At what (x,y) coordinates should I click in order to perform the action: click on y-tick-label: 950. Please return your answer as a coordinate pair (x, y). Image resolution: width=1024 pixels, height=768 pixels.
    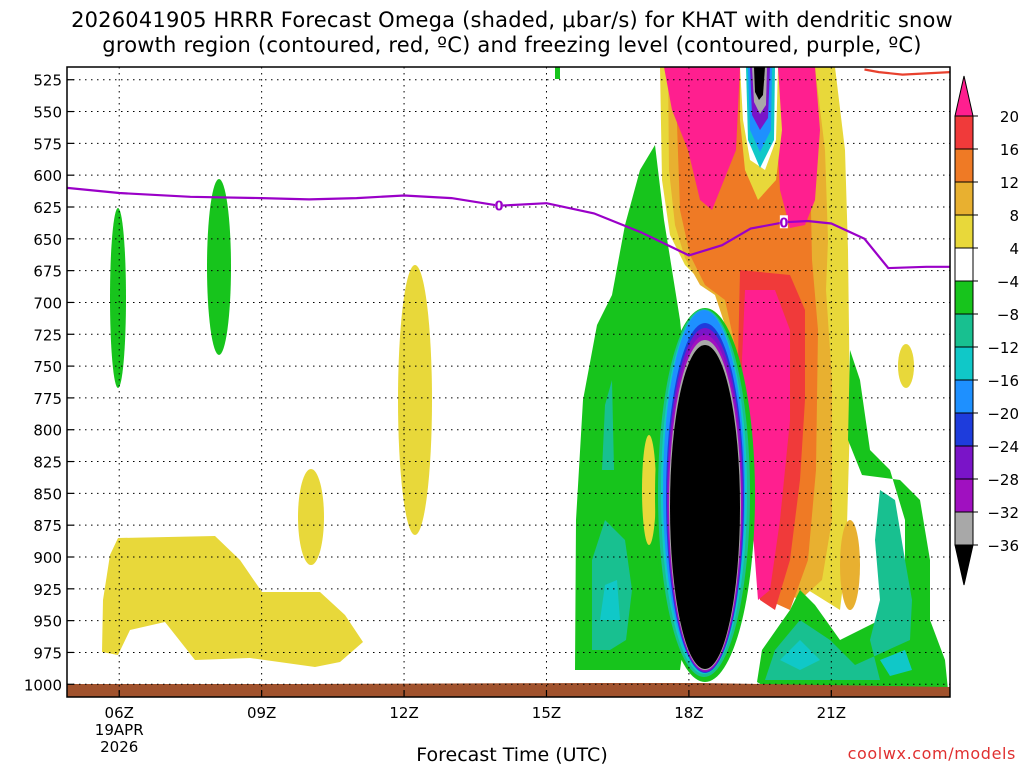
    Looking at the image, I should click on (47, 622).